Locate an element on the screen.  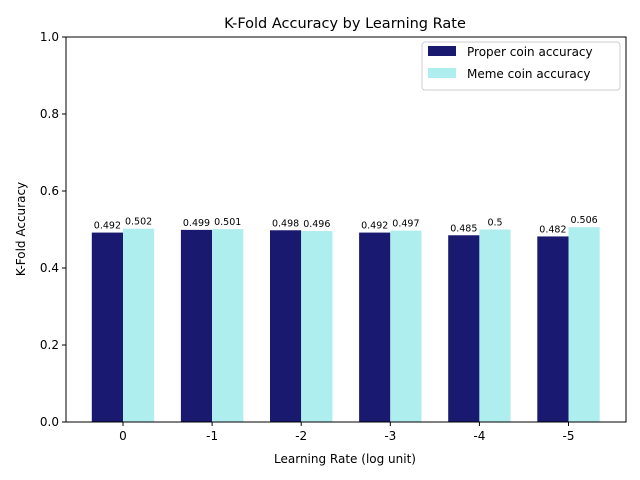
chart-title: K-Fold Accuracy by Learning Rate is located at coordinates (345, 24).